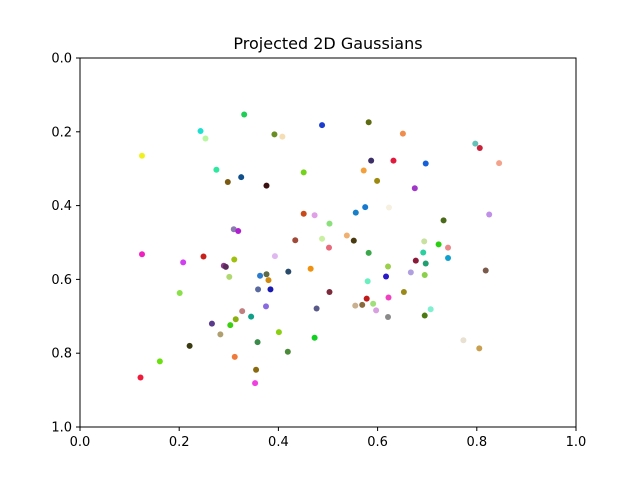  Describe the element at coordinates (327, 43) in the screenshot. I see `chart-title: Projected 2D Gaussians` at that location.